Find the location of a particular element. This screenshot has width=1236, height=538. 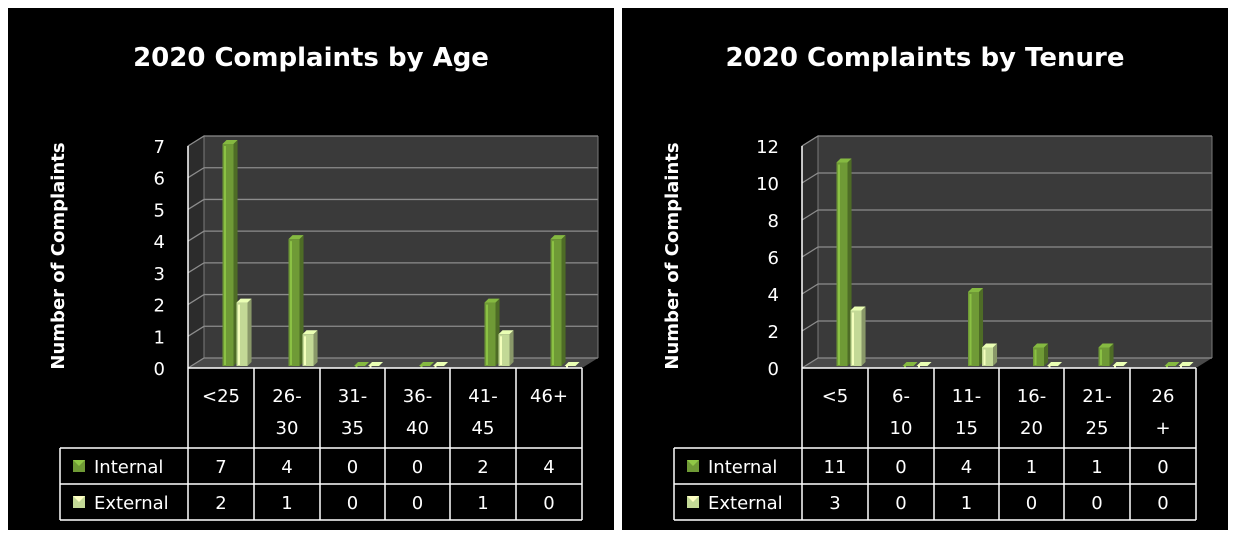

x-tick-label: 25 is located at coordinates (1097, 428).